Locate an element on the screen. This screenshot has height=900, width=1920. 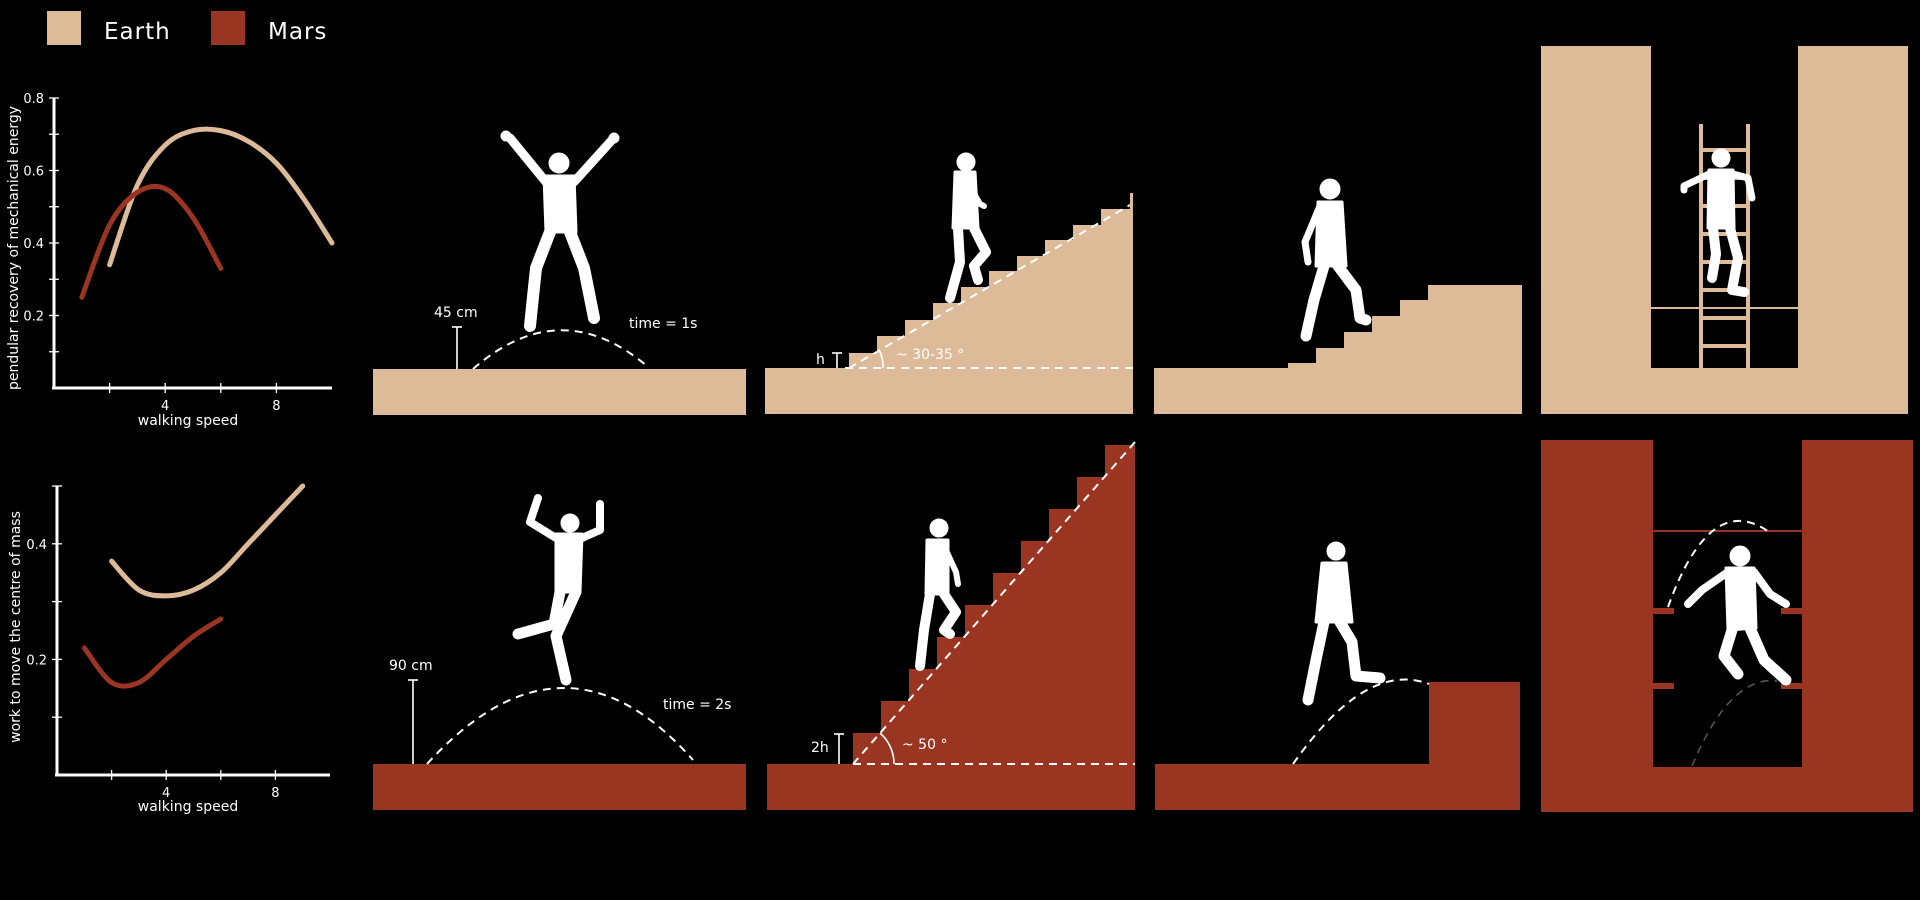
legend-label-earth: Earth is located at coordinates (137, 32).